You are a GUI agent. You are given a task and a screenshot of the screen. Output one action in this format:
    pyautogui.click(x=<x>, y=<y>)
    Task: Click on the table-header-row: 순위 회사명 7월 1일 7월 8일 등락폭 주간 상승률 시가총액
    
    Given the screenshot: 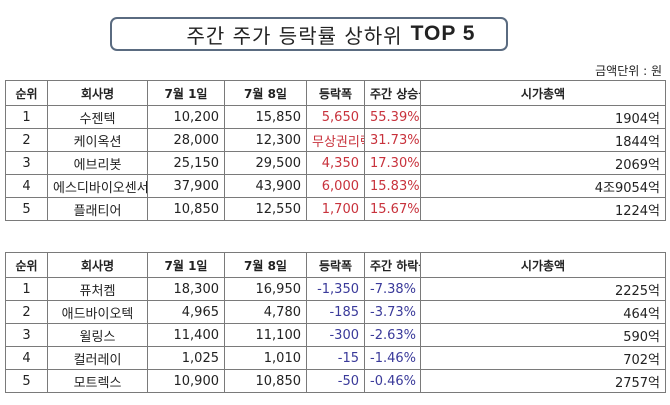 What is the action you would take?
    pyautogui.click(x=335, y=93)
    